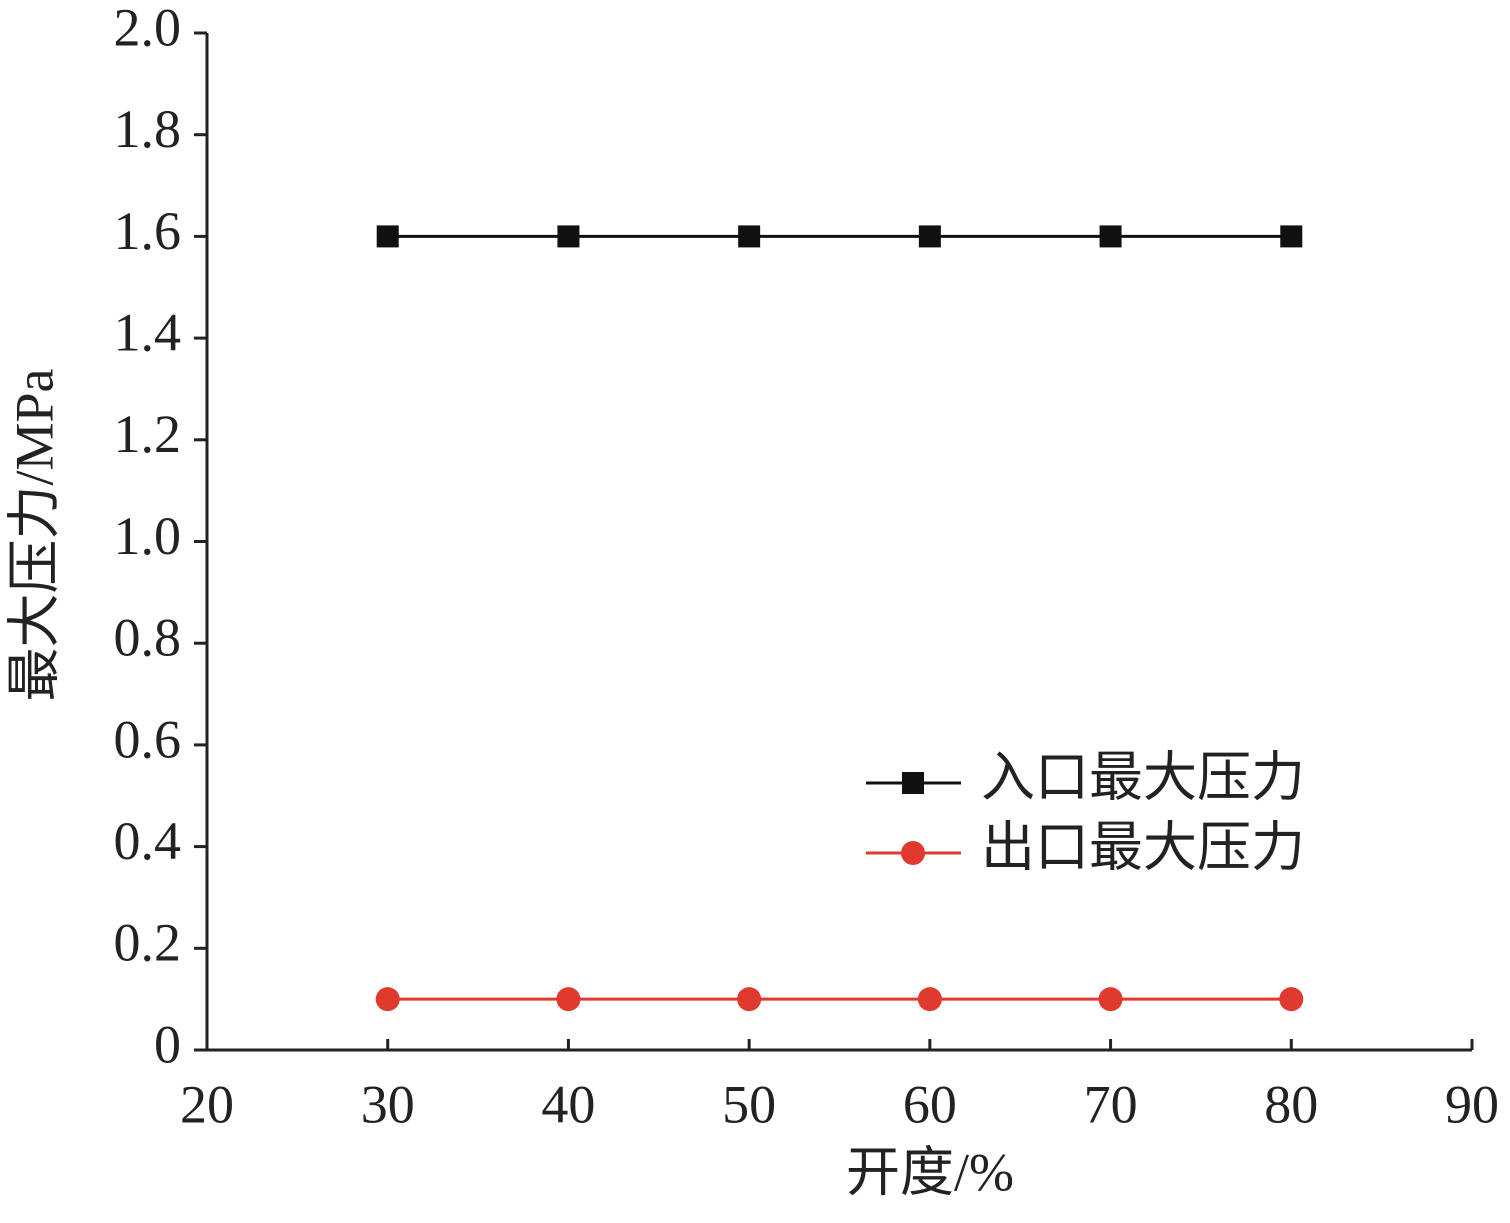 This screenshot has height=1223, width=1510. What do you see at coordinates (749, 1104) in the screenshot?
I see `x-tick-label: 50` at bounding box center [749, 1104].